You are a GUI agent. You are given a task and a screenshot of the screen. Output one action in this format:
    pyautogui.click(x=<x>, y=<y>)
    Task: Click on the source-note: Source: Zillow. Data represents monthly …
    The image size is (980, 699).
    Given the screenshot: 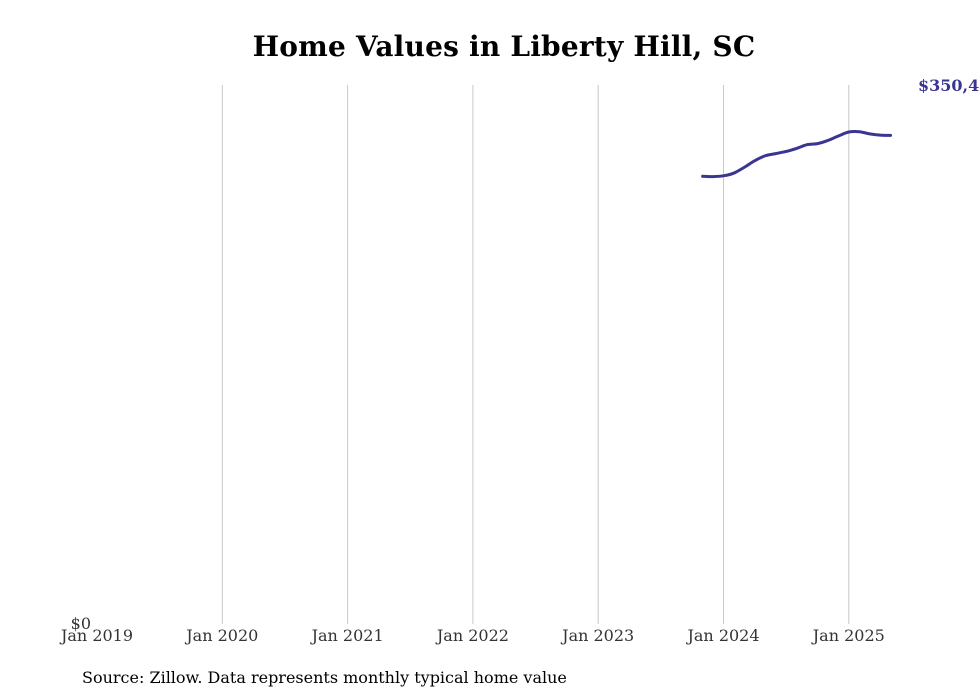 What is the action you would take?
    pyautogui.click(x=324, y=677)
    